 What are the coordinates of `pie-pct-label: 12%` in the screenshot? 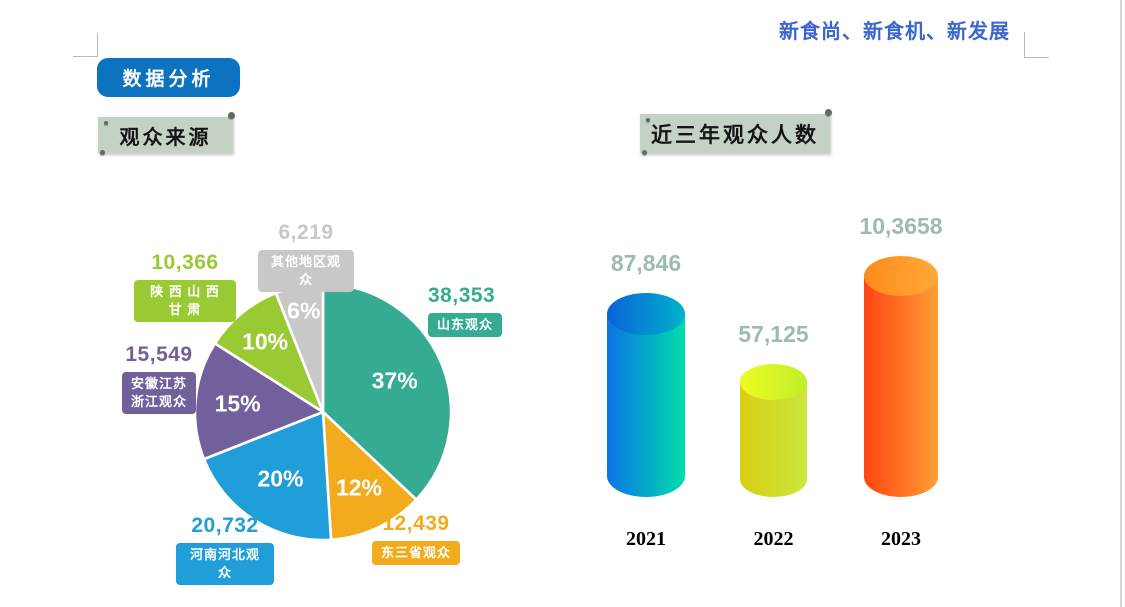 It's located at (358, 487).